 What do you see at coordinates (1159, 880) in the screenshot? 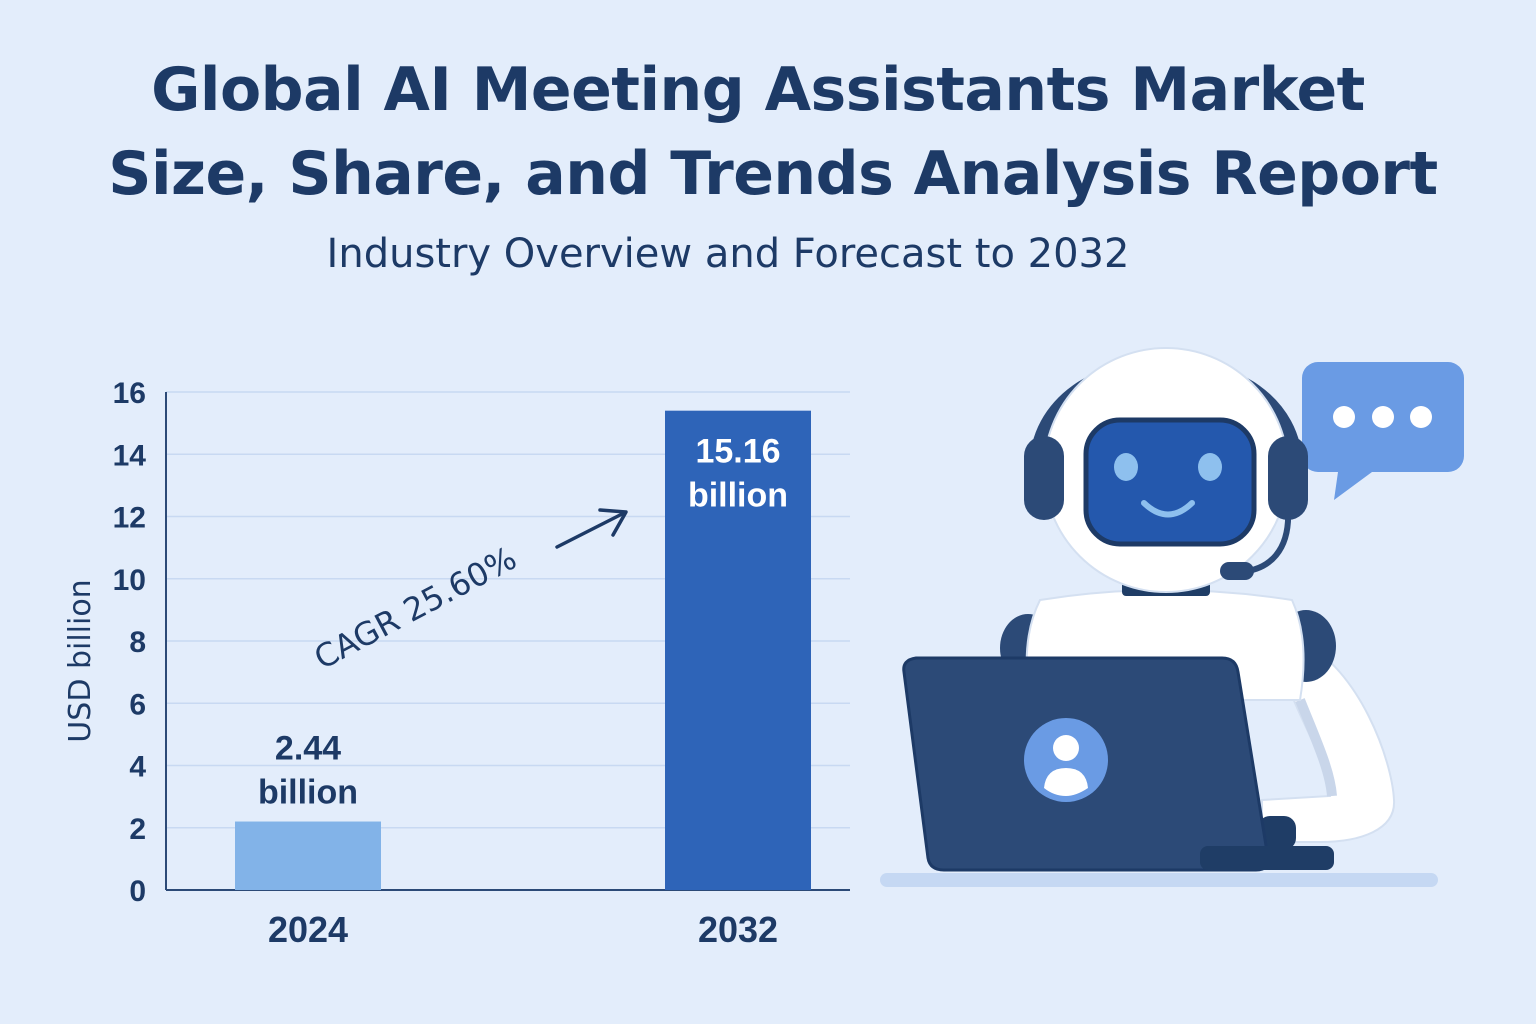
I see `desk-icon` at bounding box center [1159, 880].